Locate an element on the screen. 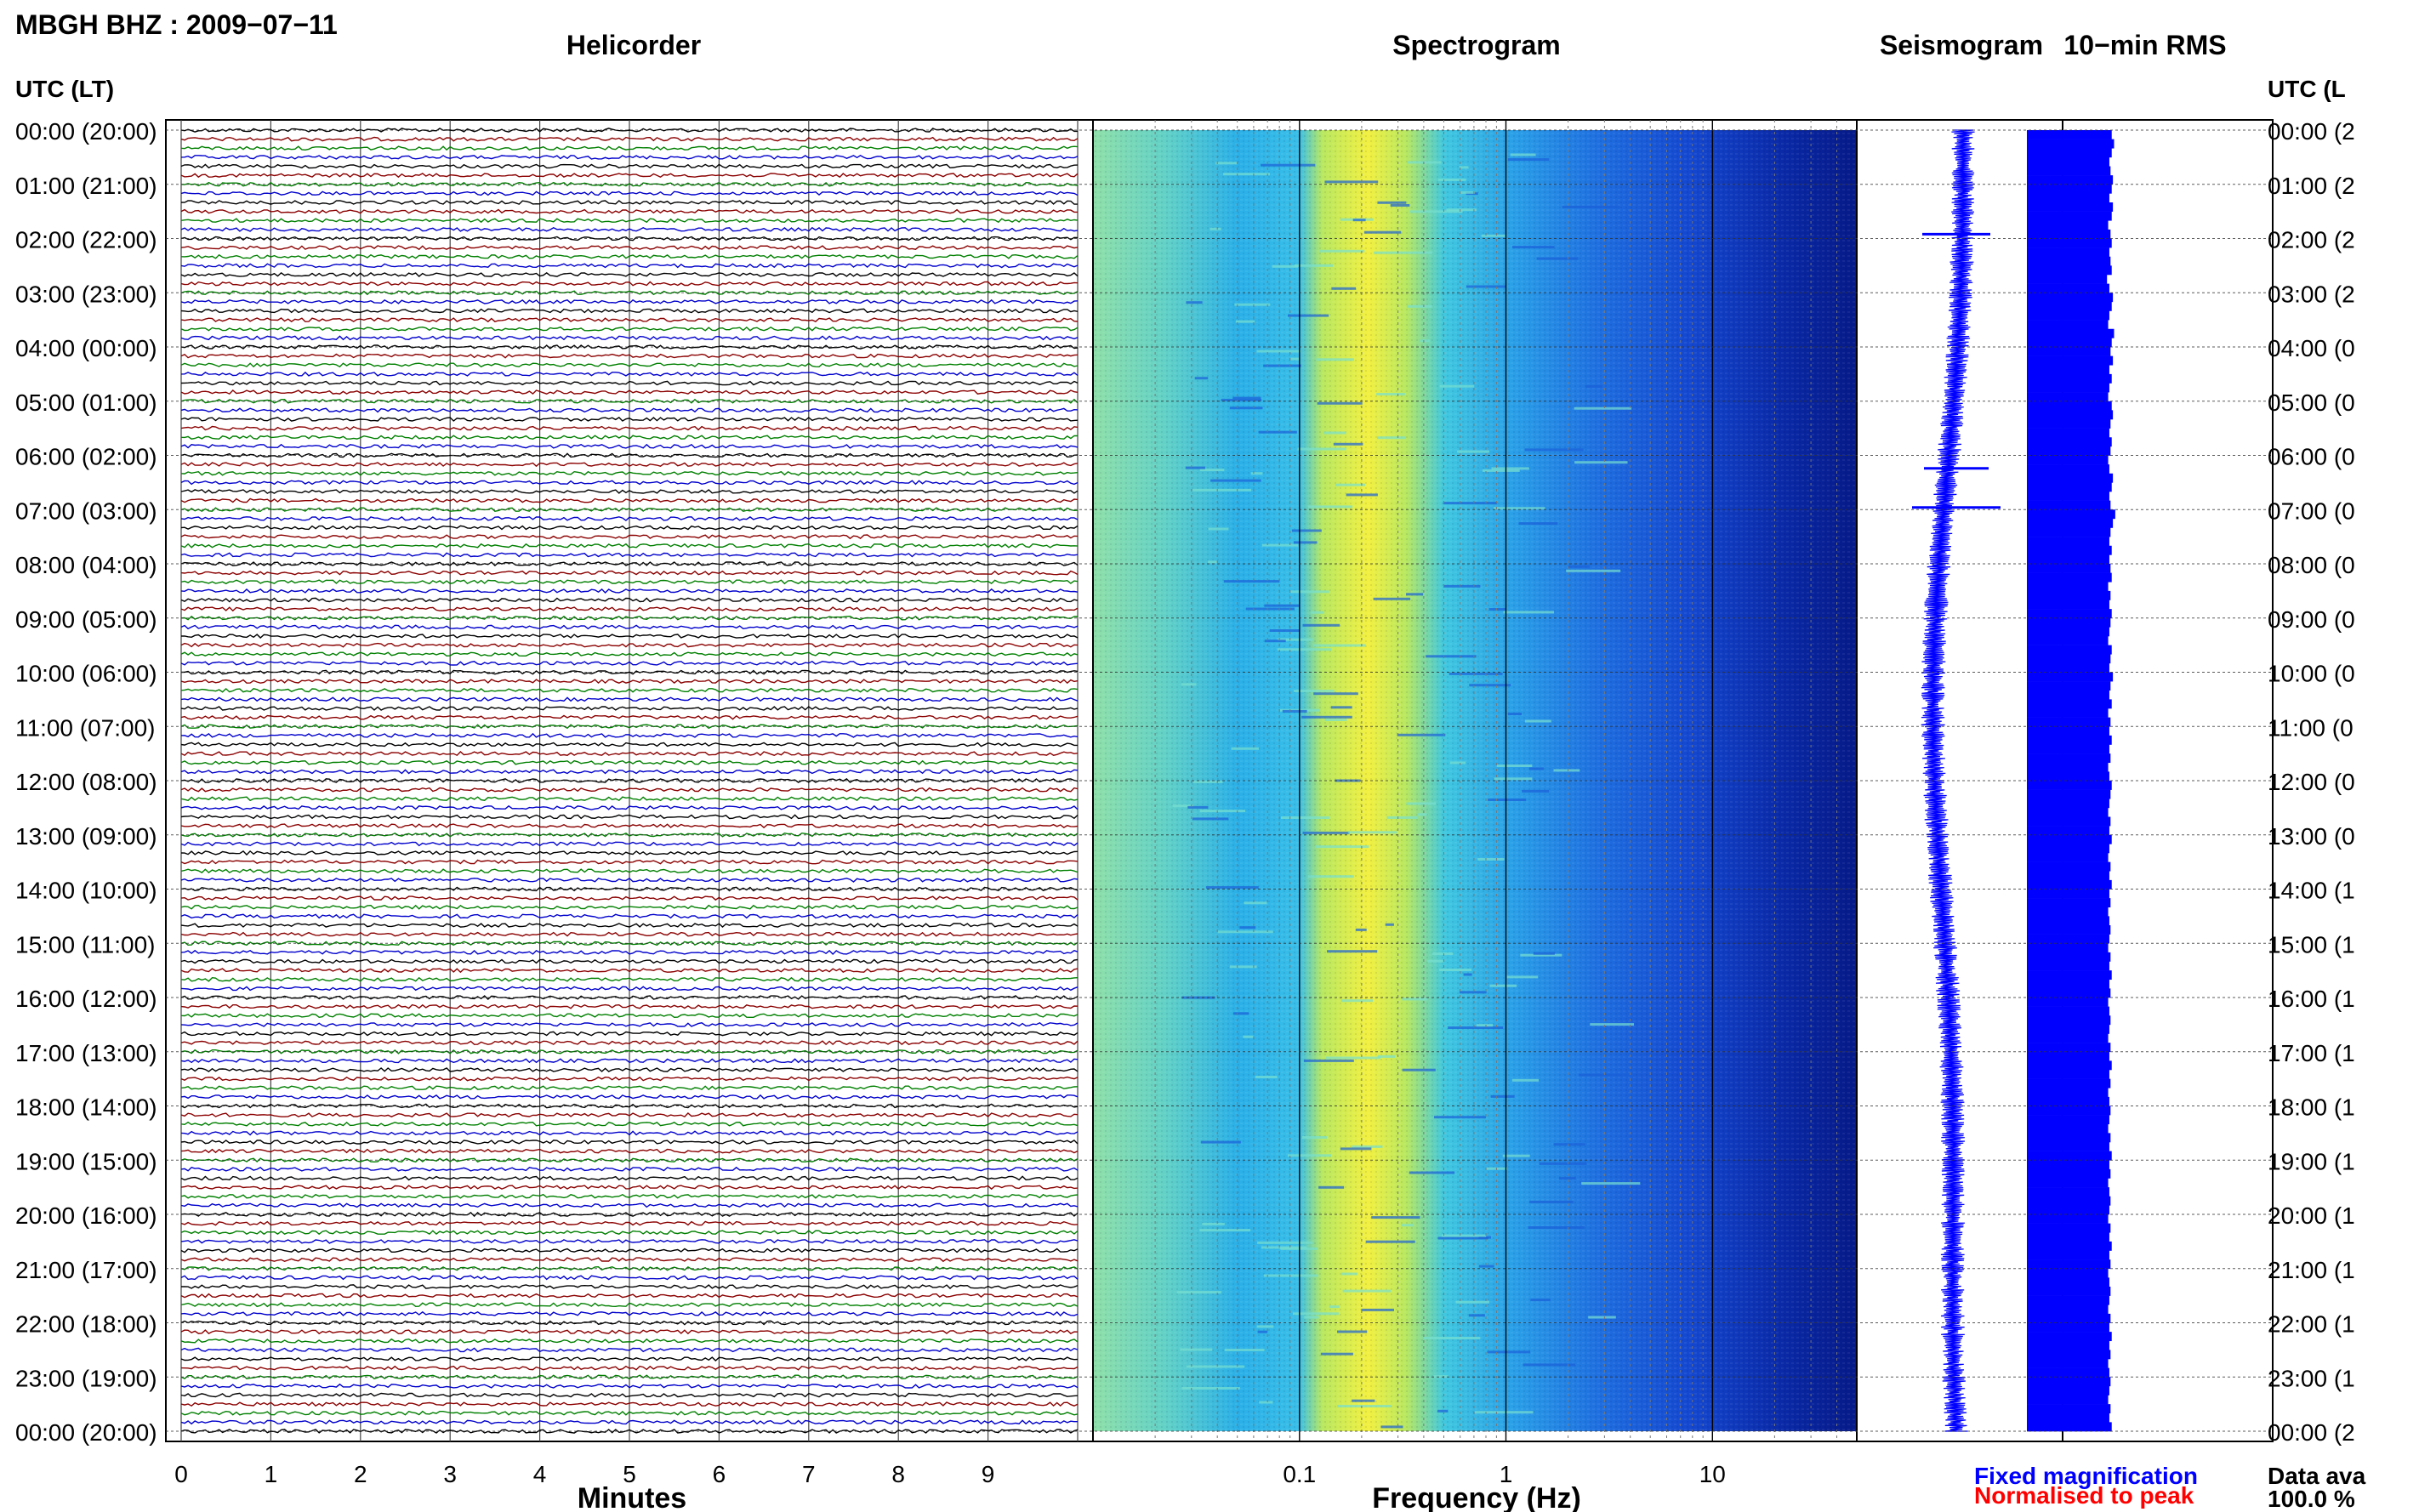 The width and height of the screenshot is (2419, 1512). right-time-label: 01:00 (2 is located at coordinates (2311, 186).